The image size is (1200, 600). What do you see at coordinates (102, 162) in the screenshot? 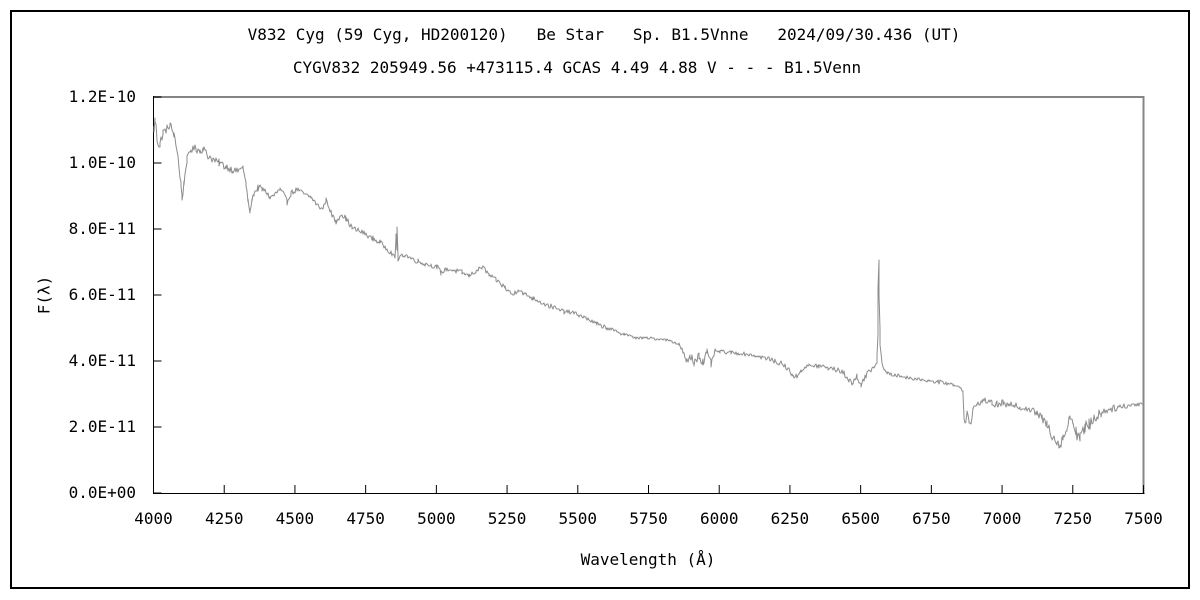
I see `y-tick-label: 1.0E-10` at bounding box center [102, 162].